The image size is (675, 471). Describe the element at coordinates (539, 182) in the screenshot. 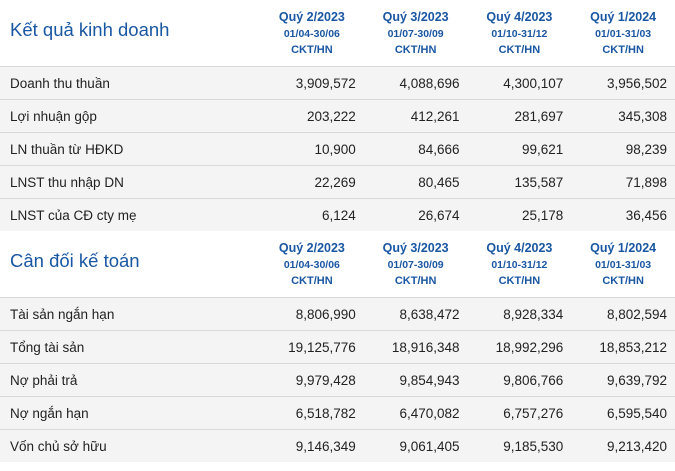

I see `value-cell: 135,587` at that location.